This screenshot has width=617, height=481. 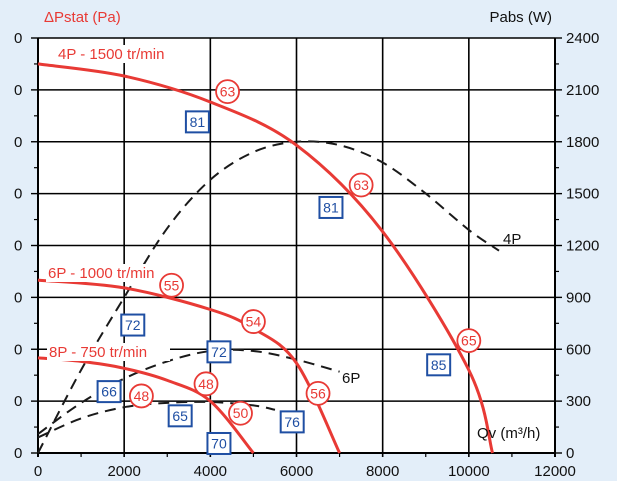 What do you see at coordinates (469, 471) in the screenshot?
I see `x-tick-label: 10000` at bounding box center [469, 471].